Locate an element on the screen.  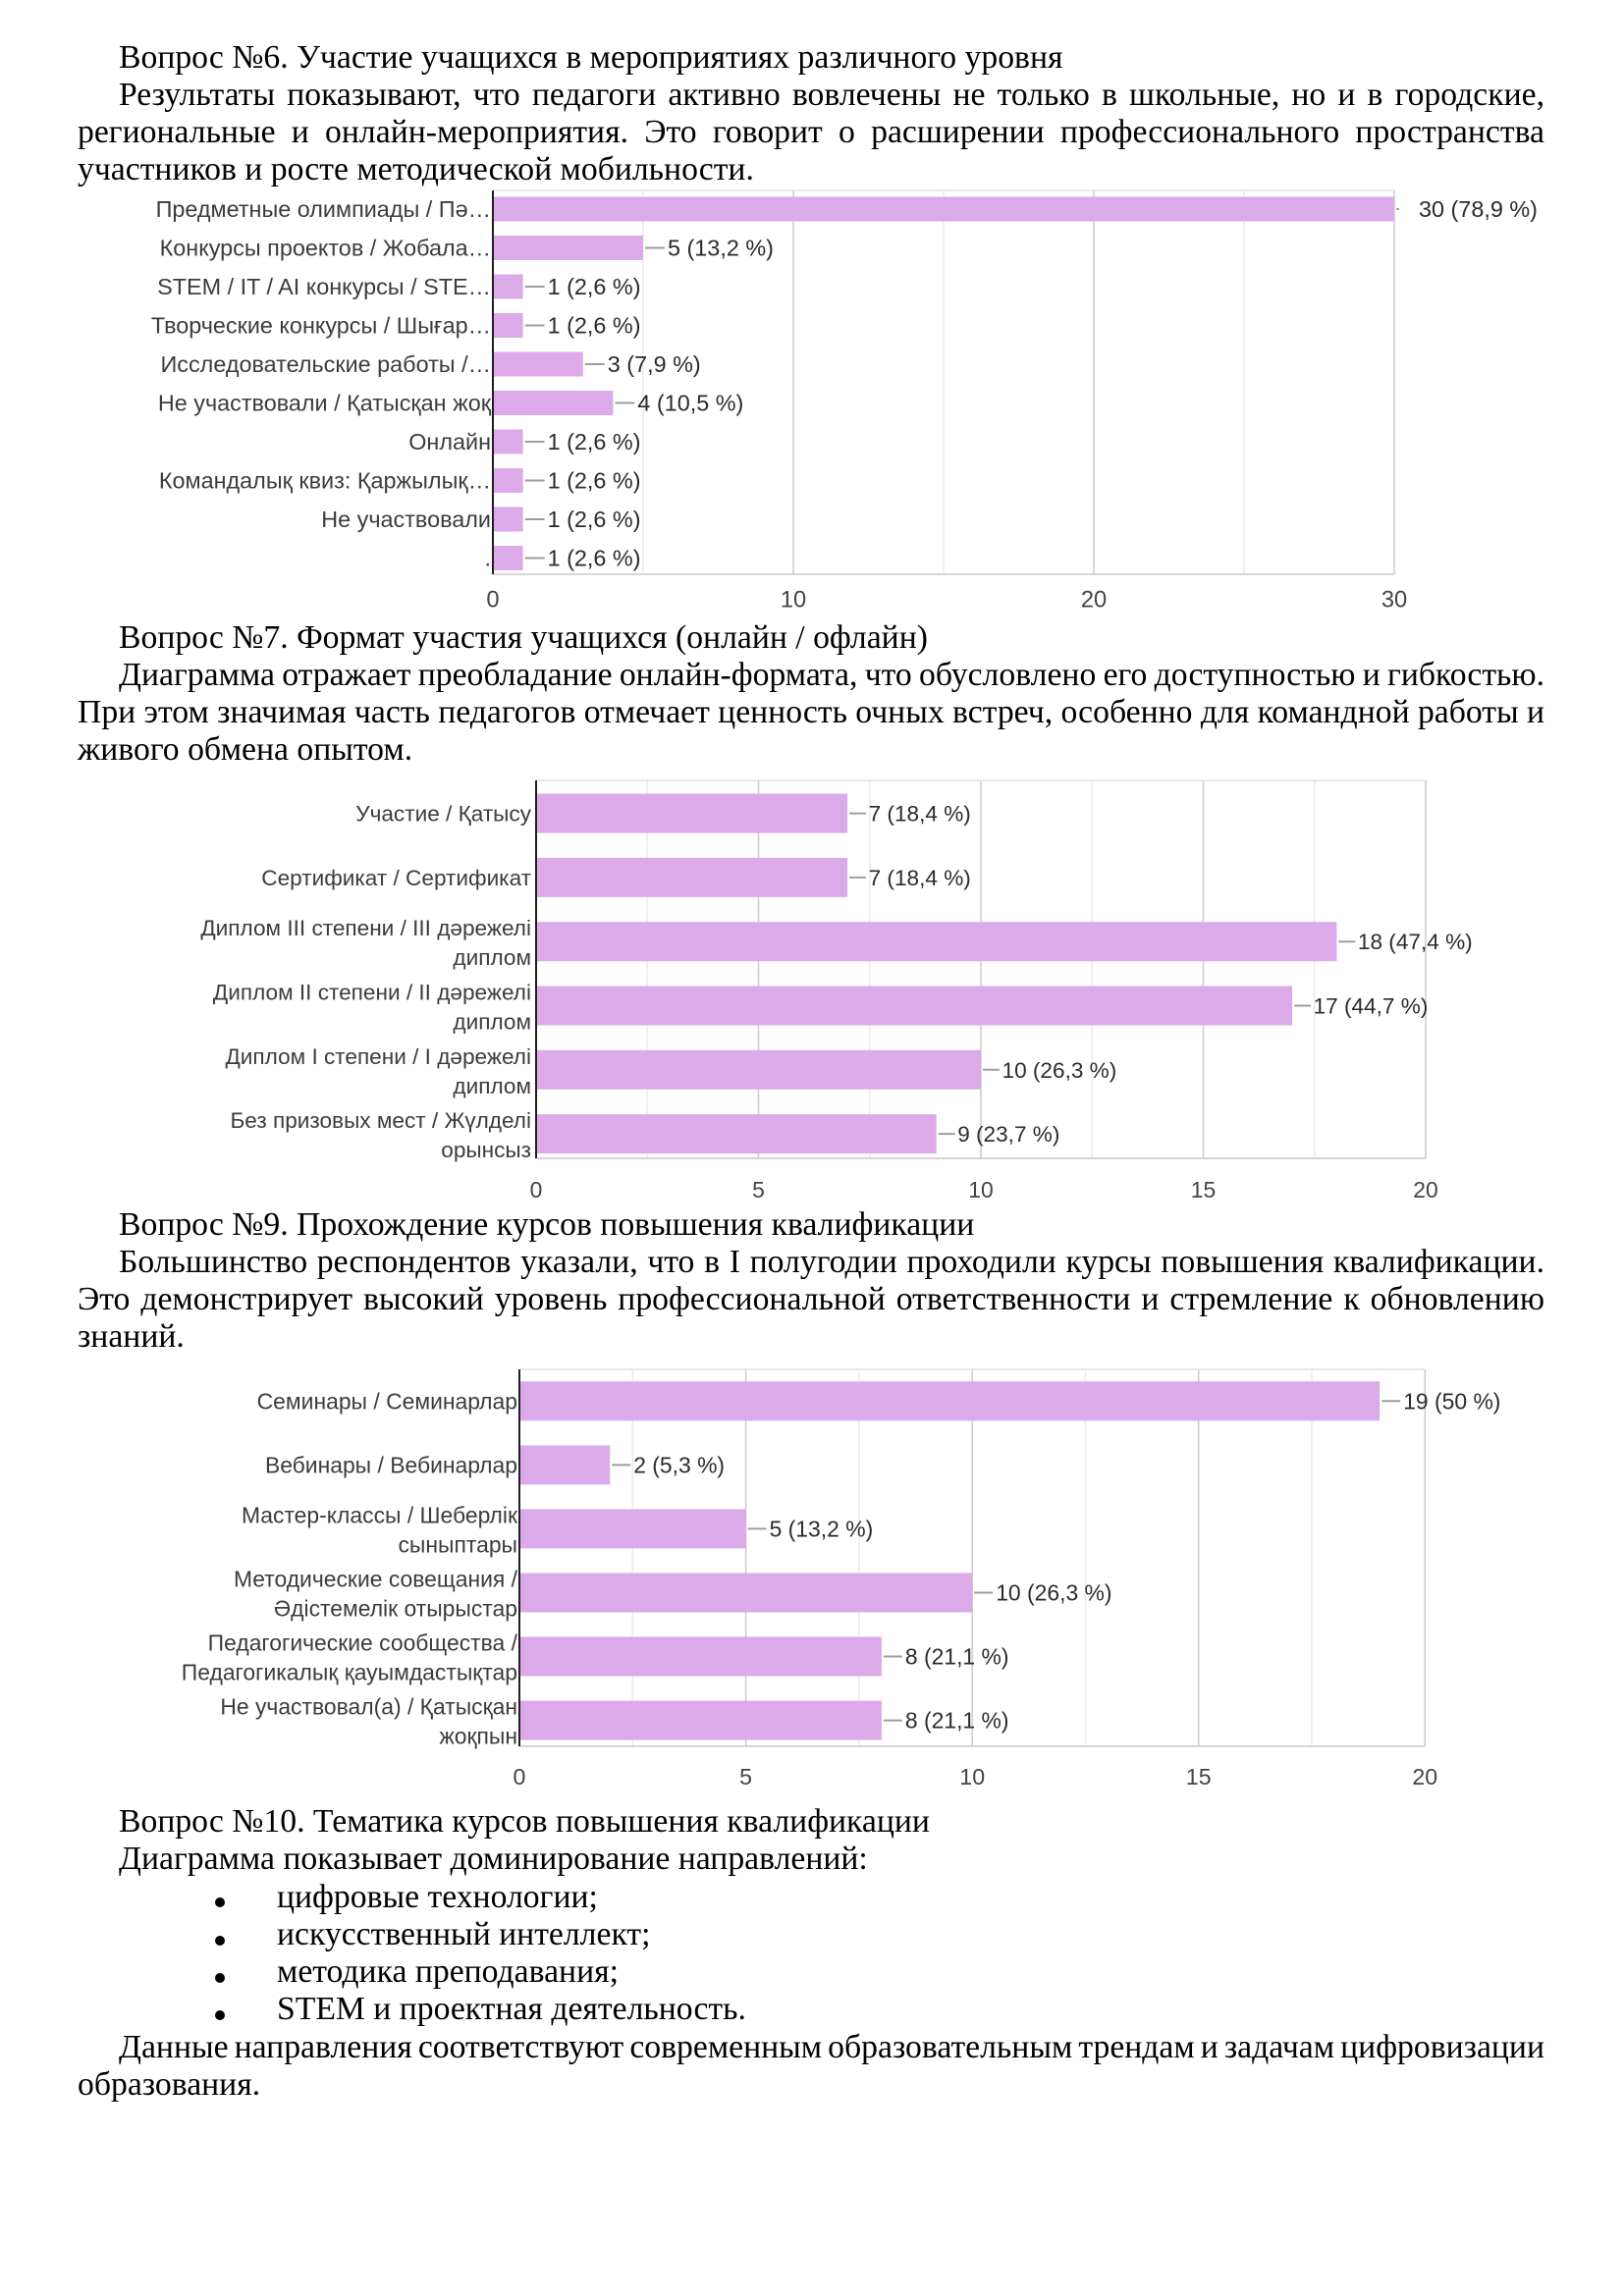
svg-text: 4 (10,5 %) is located at coordinates (690, 403).